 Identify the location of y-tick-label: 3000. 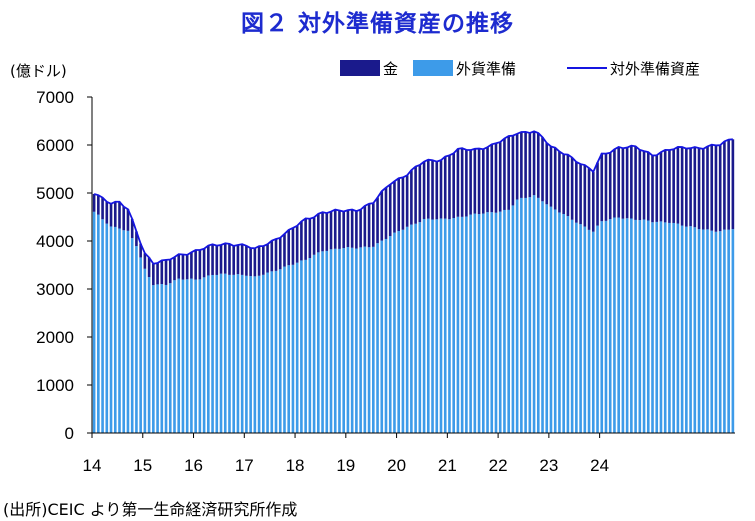
(55, 289).